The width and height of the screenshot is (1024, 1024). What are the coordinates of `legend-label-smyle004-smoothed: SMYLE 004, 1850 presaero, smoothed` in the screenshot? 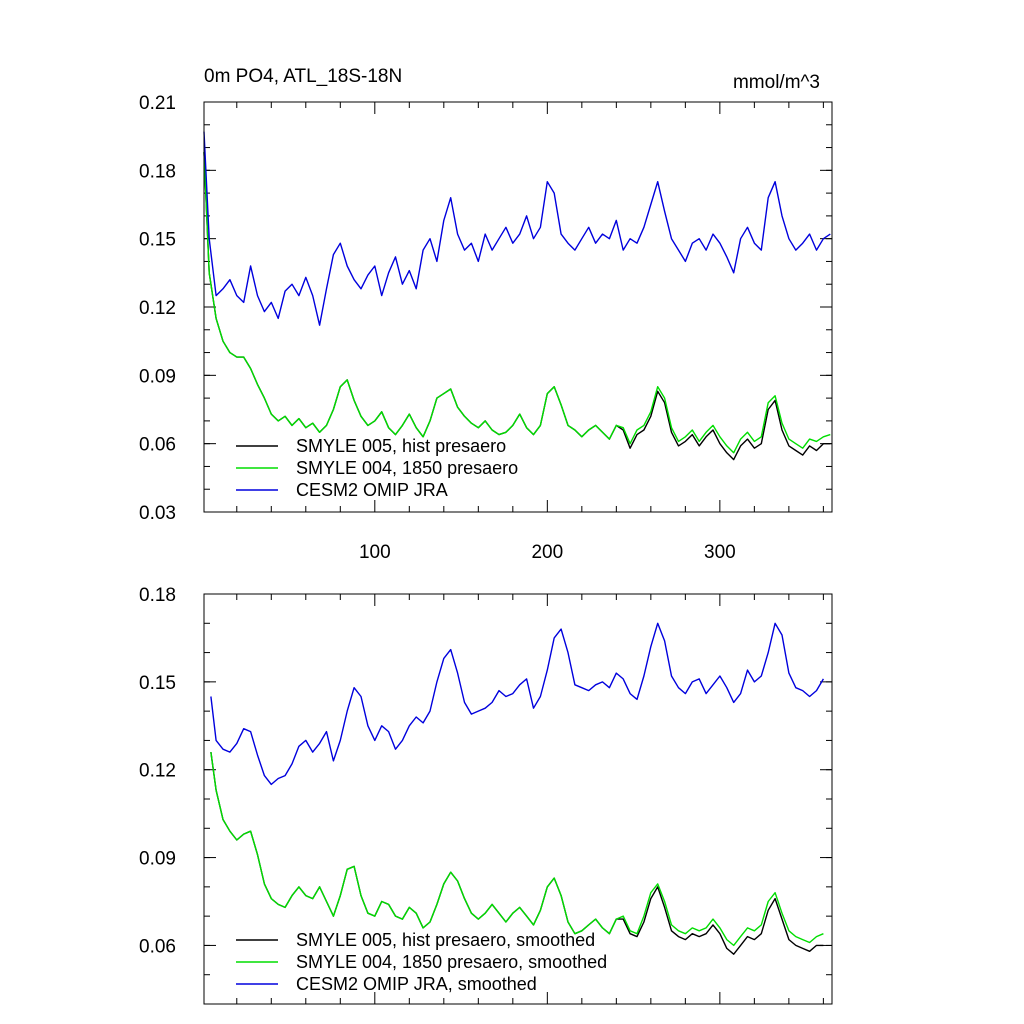 It's located at (451, 962).